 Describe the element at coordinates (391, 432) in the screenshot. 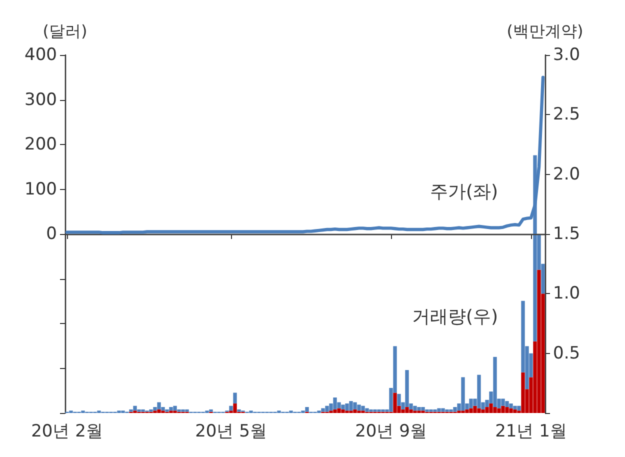

I see `x-tick-label: 20년 9월` at that location.